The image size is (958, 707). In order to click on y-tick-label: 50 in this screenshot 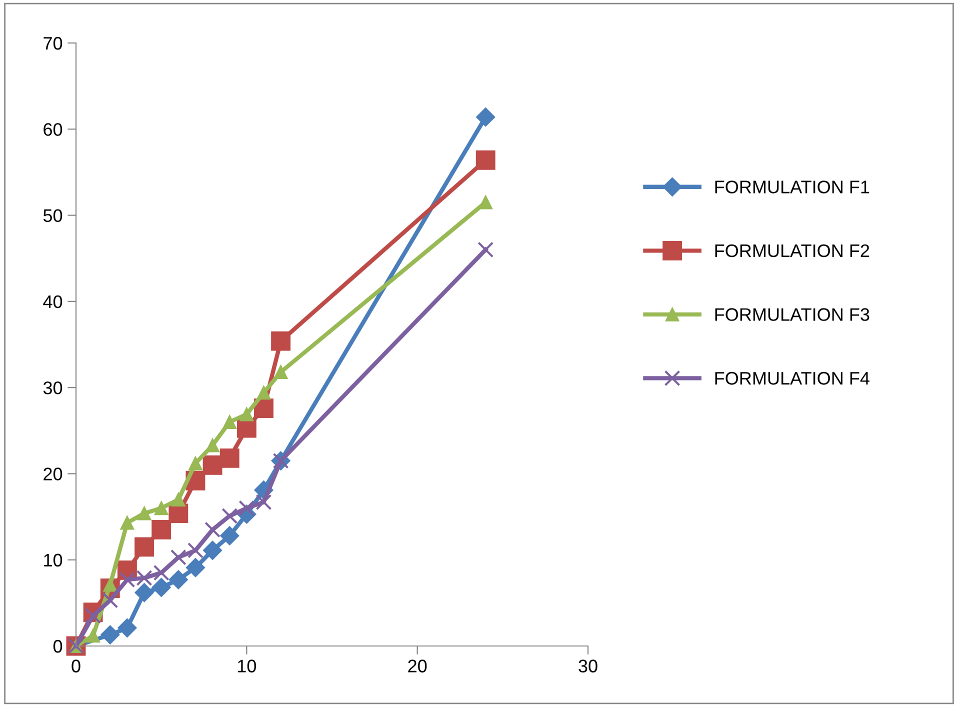, I will do `click(52, 215)`.